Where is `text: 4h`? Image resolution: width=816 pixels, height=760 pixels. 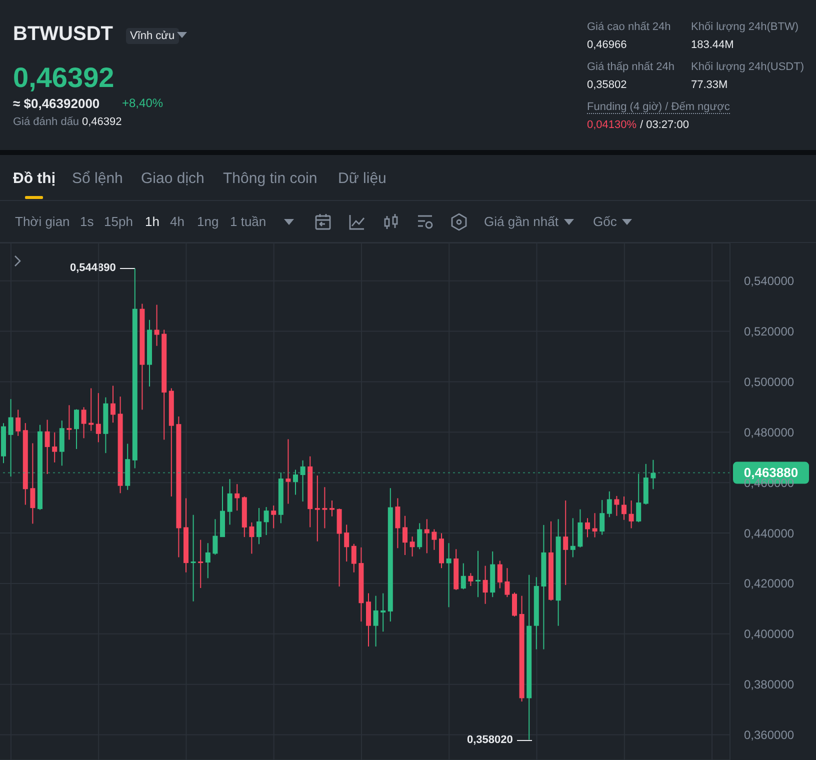
text: 4h is located at coordinates (177, 221).